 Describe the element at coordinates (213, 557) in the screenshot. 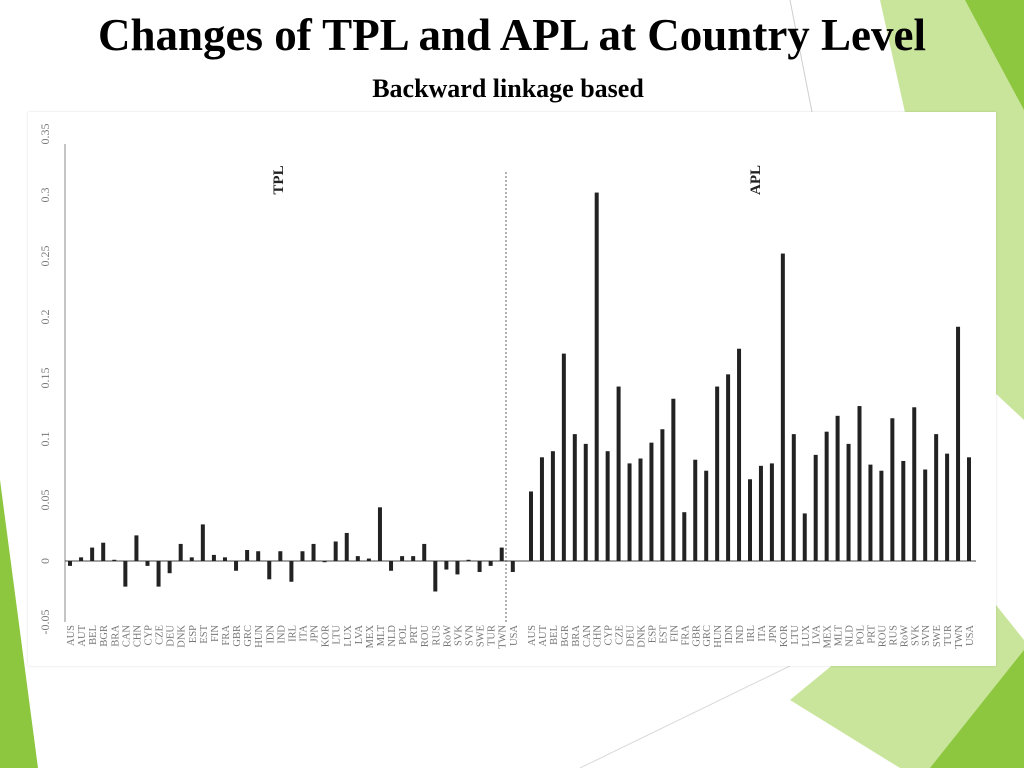

I see `bar-tpl-fin` at that location.